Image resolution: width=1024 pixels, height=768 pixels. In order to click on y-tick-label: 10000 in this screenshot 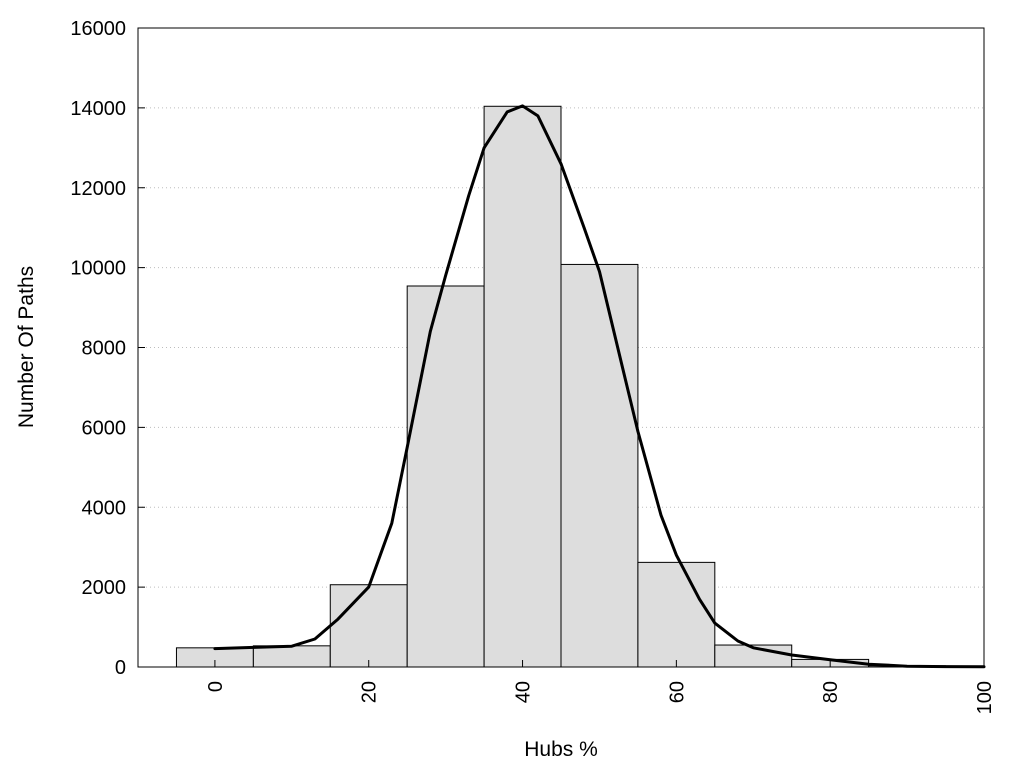, I will do `click(98, 269)`.